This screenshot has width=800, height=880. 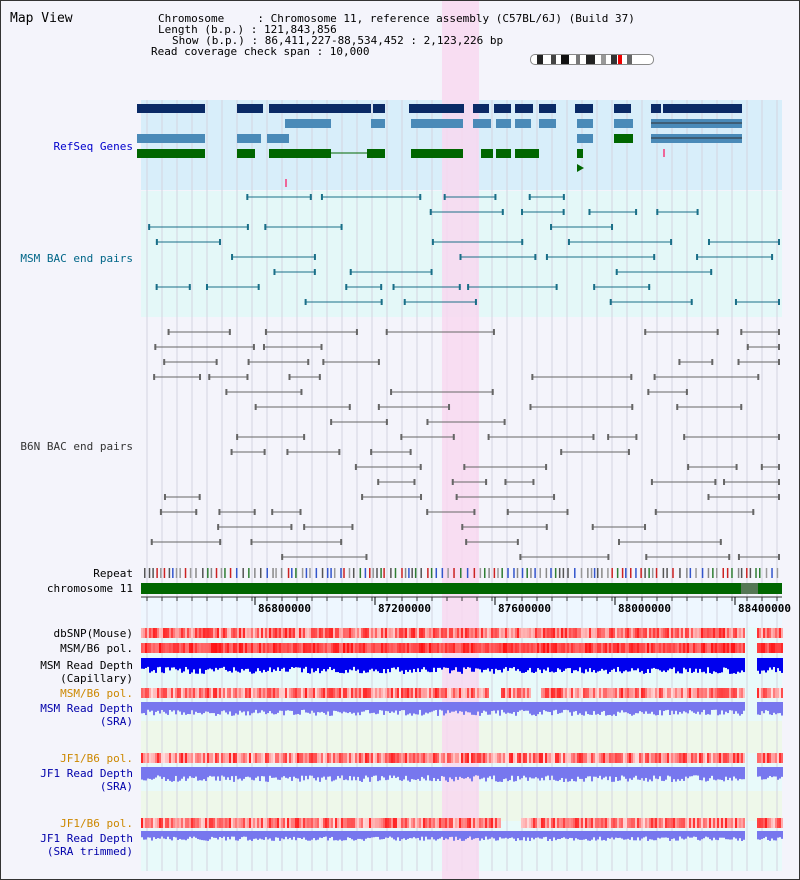 What do you see at coordinates (76, 258) in the screenshot?
I see `track-label-msm-bac: MSM BAC end pairs` at bounding box center [76, 258].